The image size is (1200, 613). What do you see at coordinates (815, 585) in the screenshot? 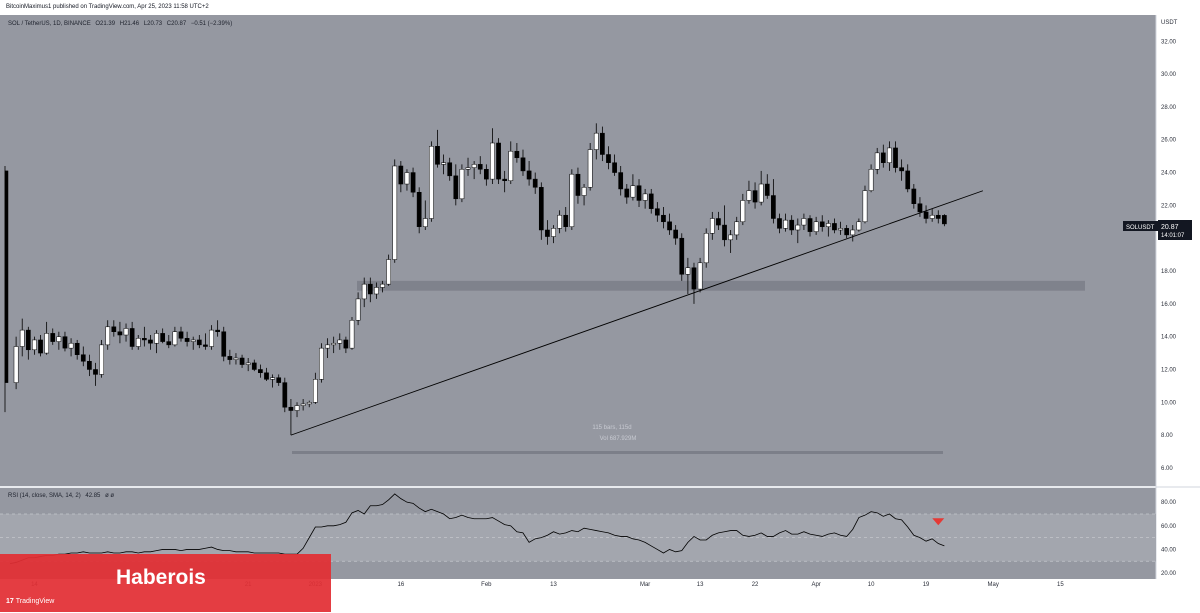
I see `time-tick-label: Apr` at bounding box center [815, 585].